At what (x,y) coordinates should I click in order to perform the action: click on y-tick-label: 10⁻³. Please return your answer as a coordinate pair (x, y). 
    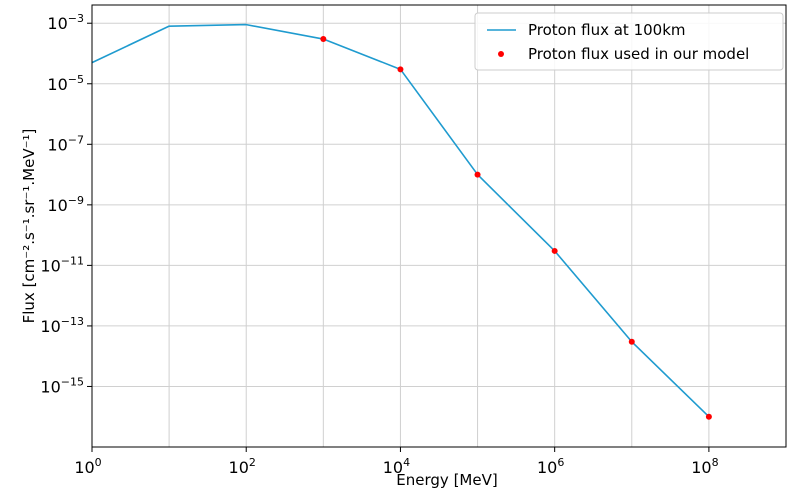
    Looking at the image, I should click on (65, 22).